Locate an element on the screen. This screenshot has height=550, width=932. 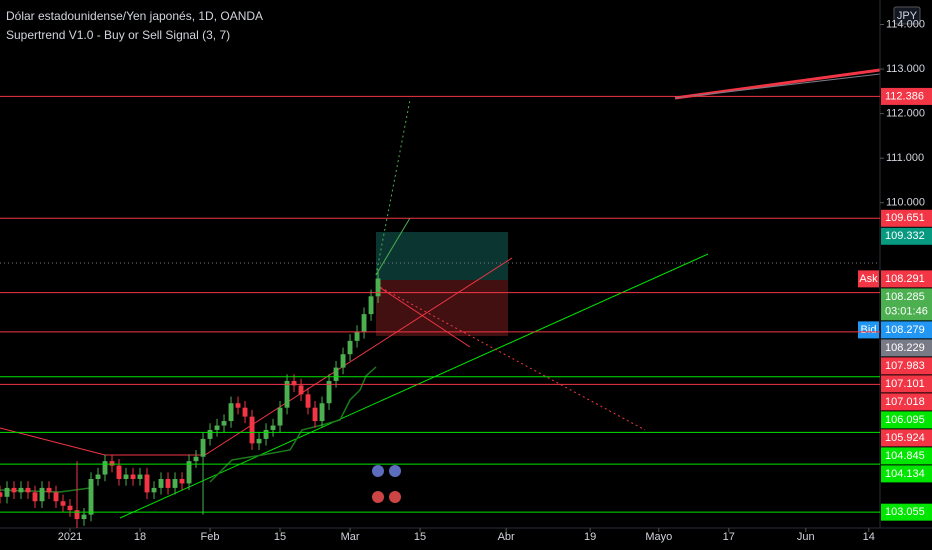
x-tick-label: Abr is located at coordinates (506, 537).